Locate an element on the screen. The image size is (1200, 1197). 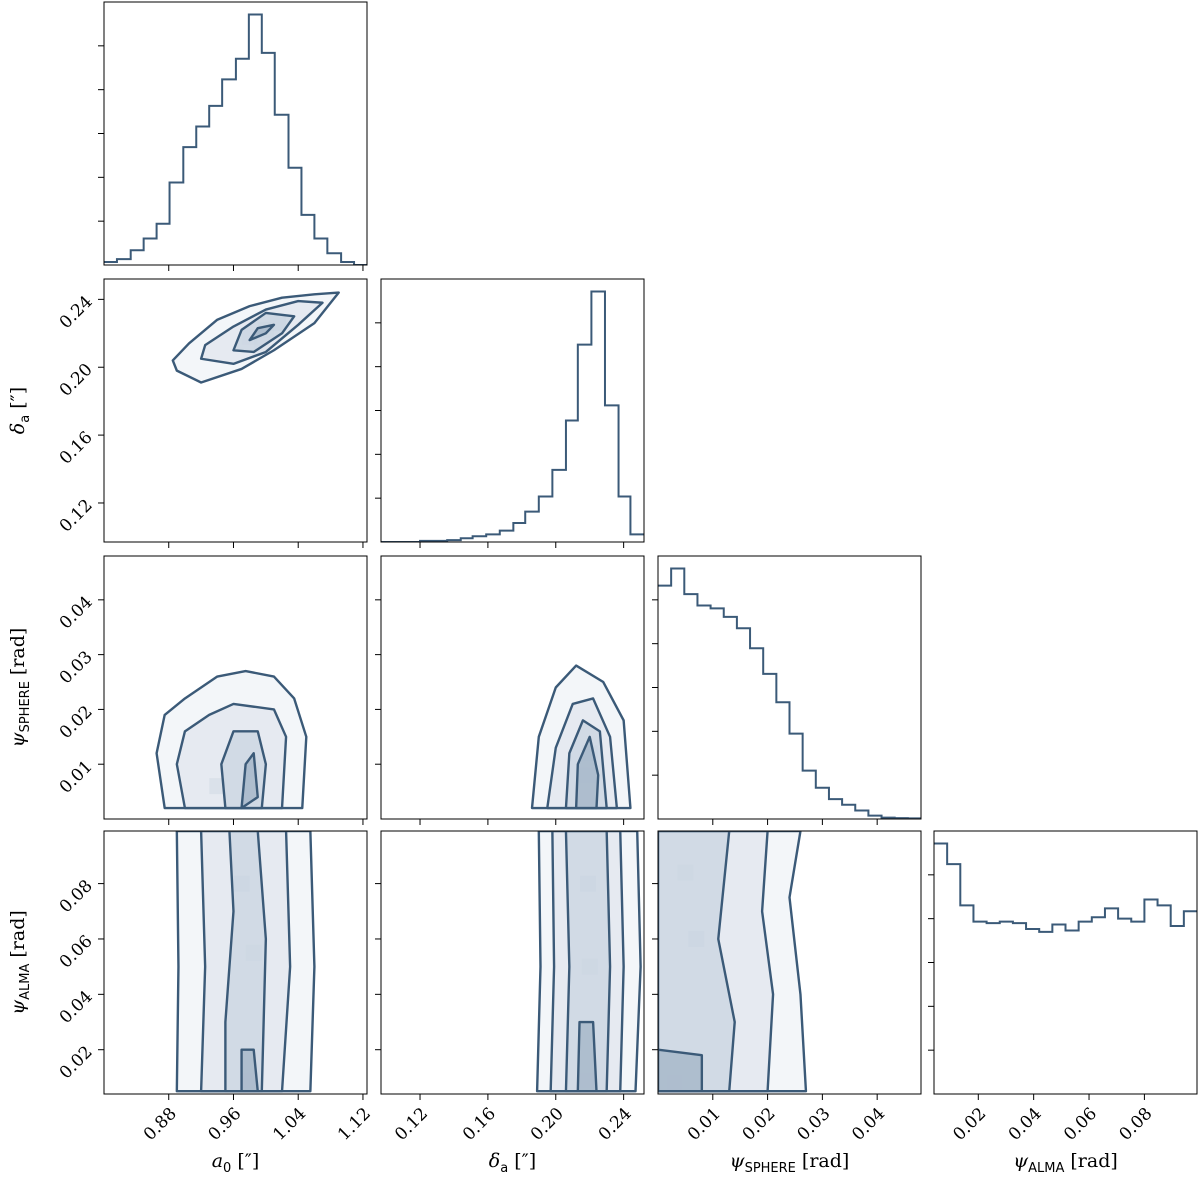
ytick-label: 0.20 is located at coordinates (76, 380).